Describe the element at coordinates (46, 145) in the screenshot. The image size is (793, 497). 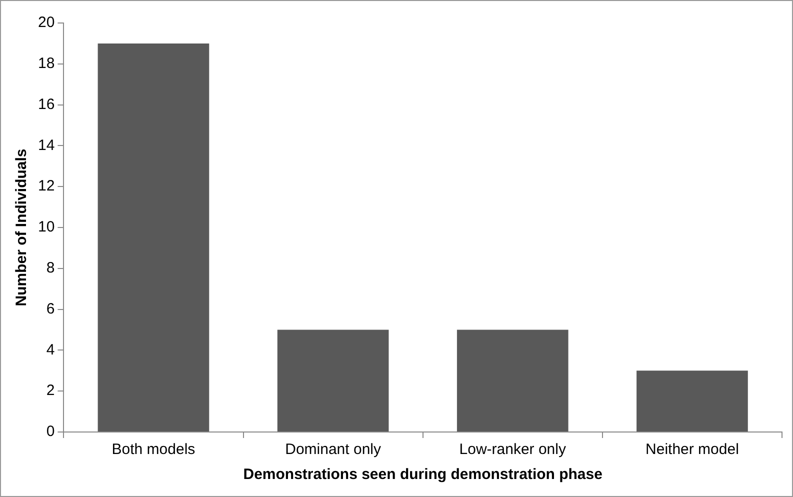
I see `y-tick-label: 14` at that location.